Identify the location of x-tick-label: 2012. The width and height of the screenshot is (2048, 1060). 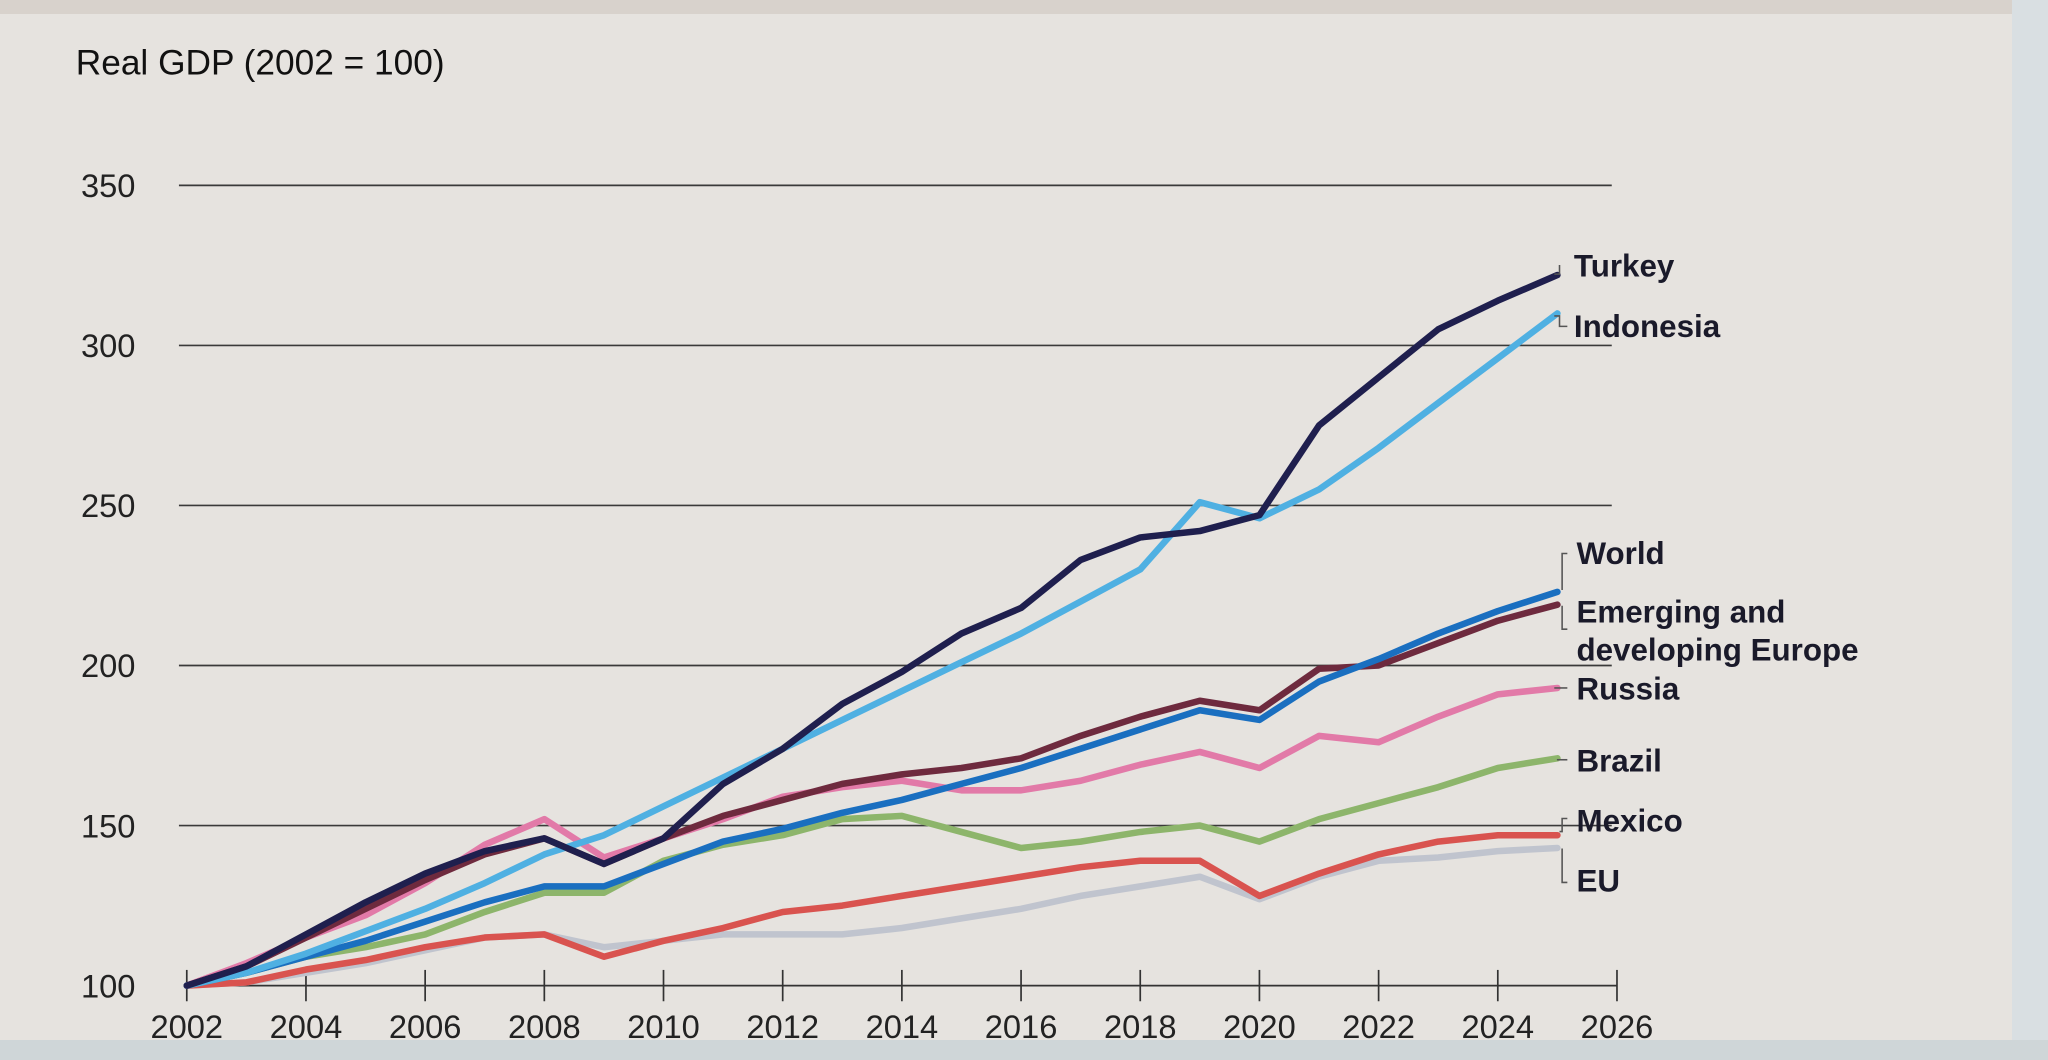
(782, 1026).